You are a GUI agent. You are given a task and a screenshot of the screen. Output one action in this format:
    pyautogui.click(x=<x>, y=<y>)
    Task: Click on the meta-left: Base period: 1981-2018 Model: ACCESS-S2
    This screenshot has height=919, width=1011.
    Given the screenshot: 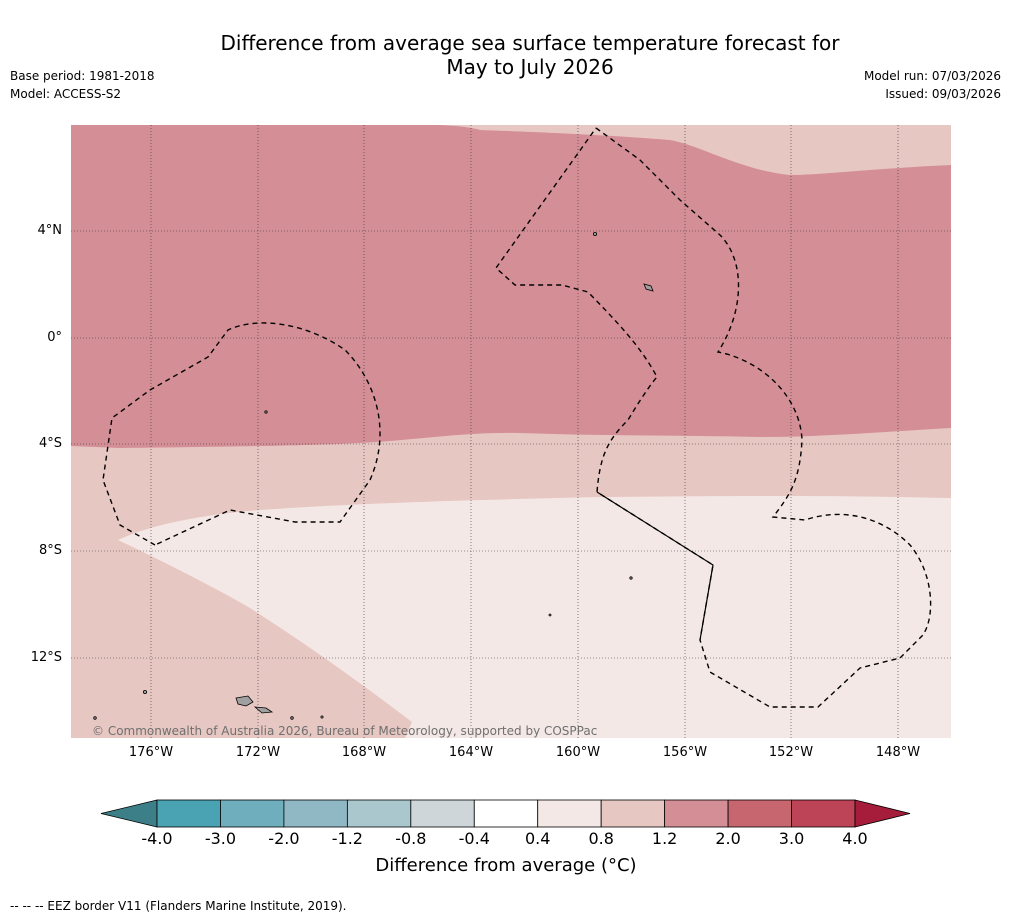 What is the action you would take?
    pyautogui.click(x=82, y=85)
    